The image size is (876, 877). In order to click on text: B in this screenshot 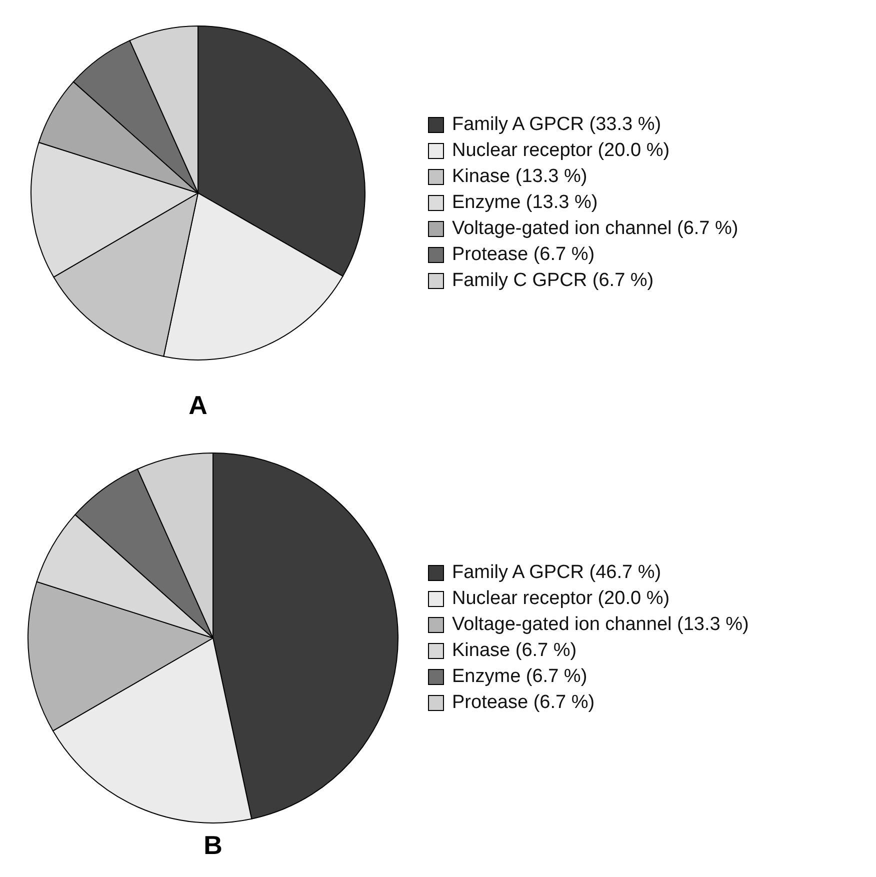, I will do `click(213, 845)`.